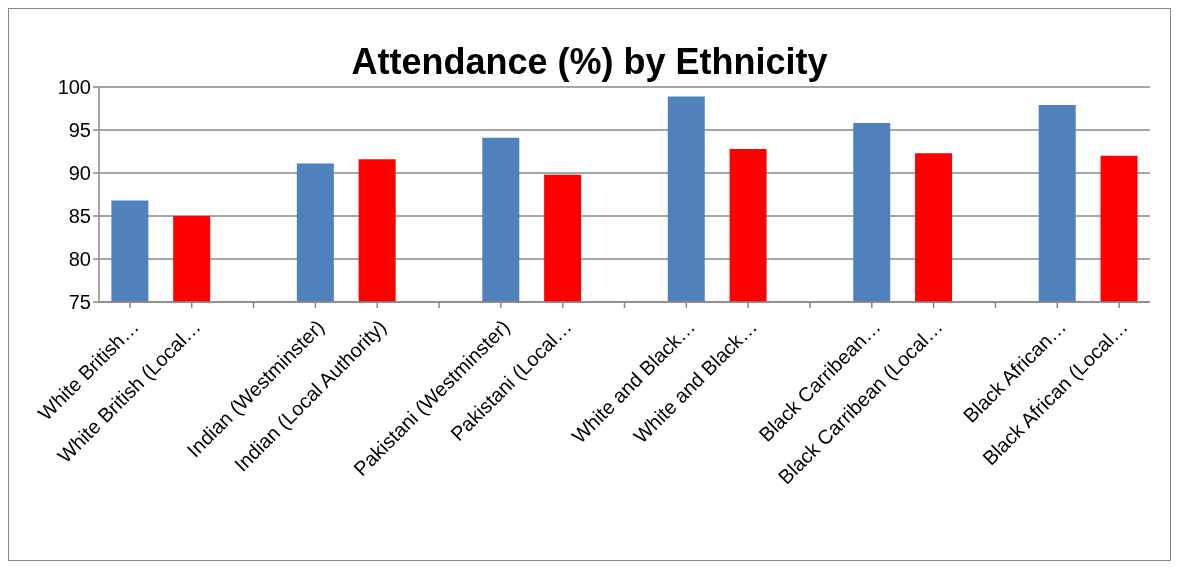 This screenshot has height=569, width=1179. Describe the element at coordinates (79, 130) in the screenshot. I see `y-tick-label: 95` at that location.